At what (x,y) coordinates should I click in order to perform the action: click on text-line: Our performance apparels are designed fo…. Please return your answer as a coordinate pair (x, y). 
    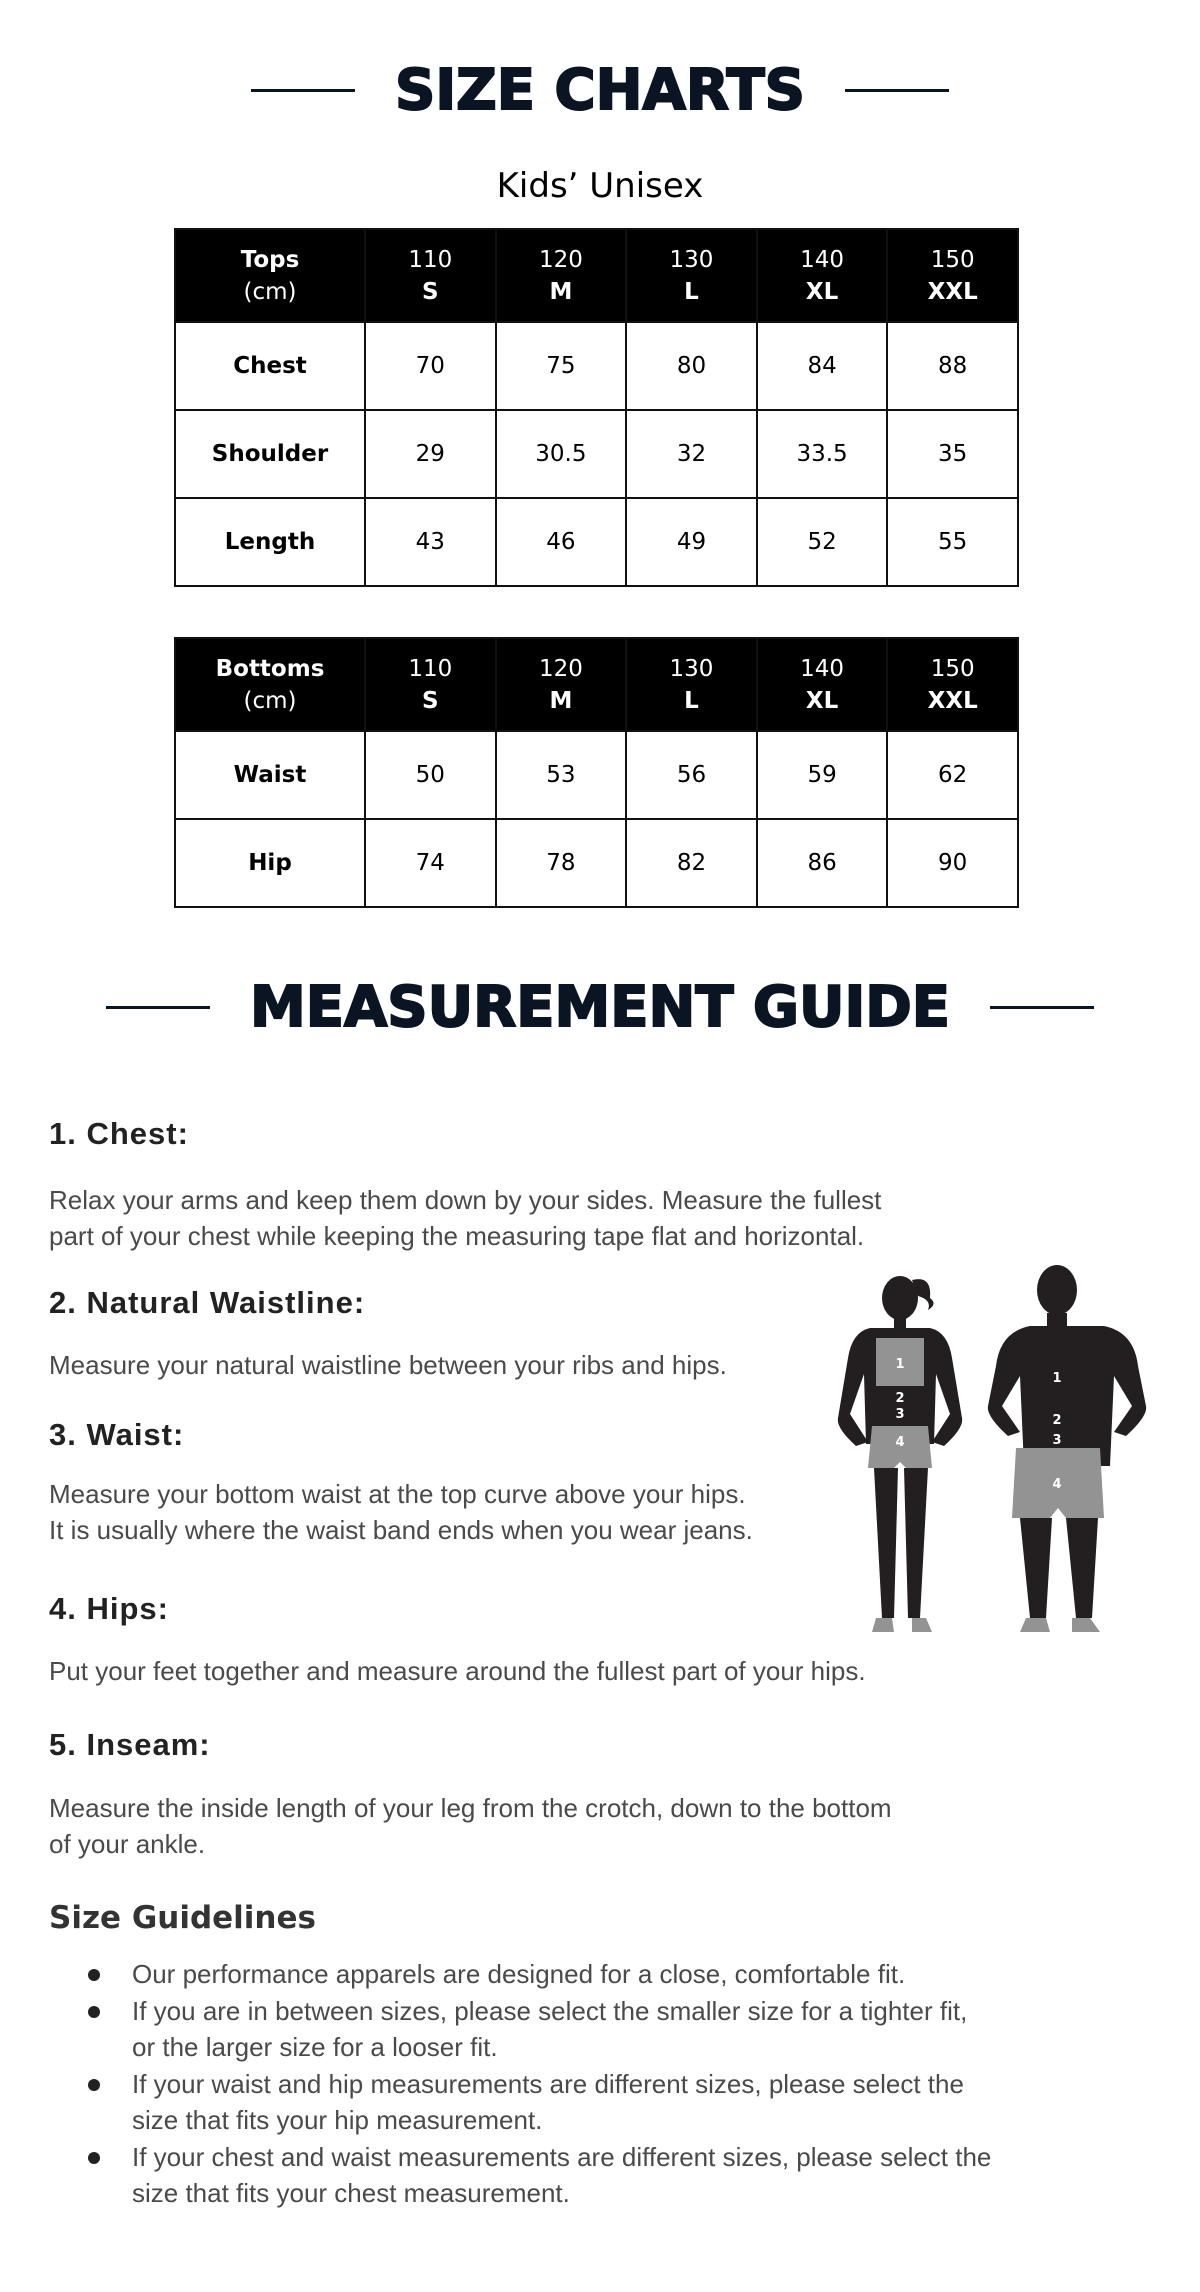
    Looking at the image, I should click on (519, 1974).